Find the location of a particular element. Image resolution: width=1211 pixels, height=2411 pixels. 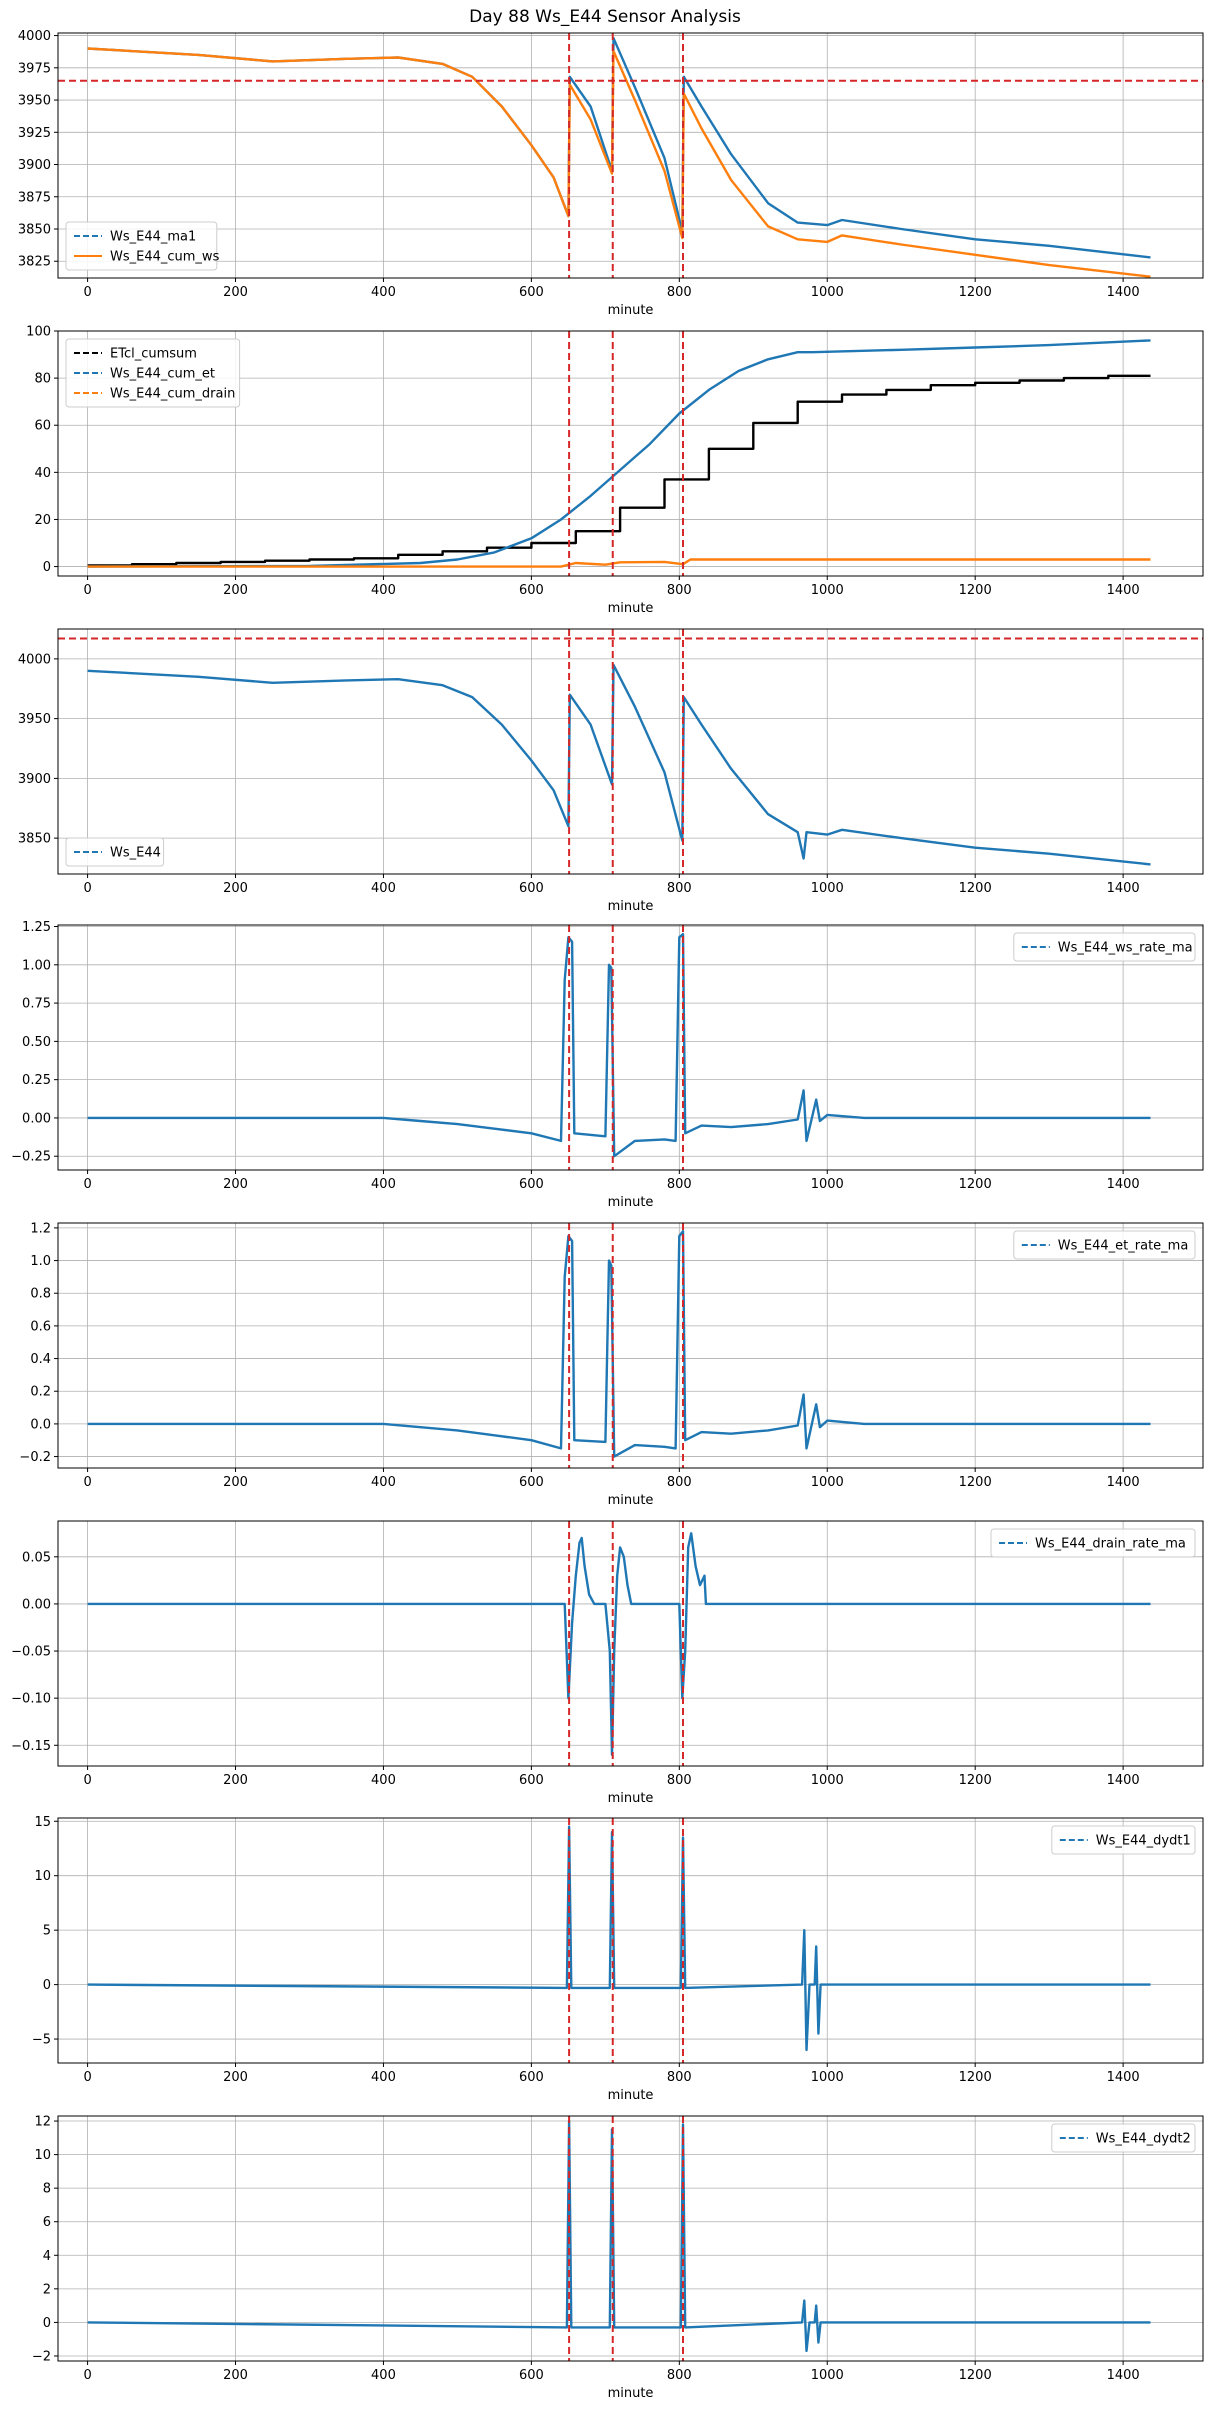

legend-label: Ws_E44_cum_drain is located at coordinates (172, 394).